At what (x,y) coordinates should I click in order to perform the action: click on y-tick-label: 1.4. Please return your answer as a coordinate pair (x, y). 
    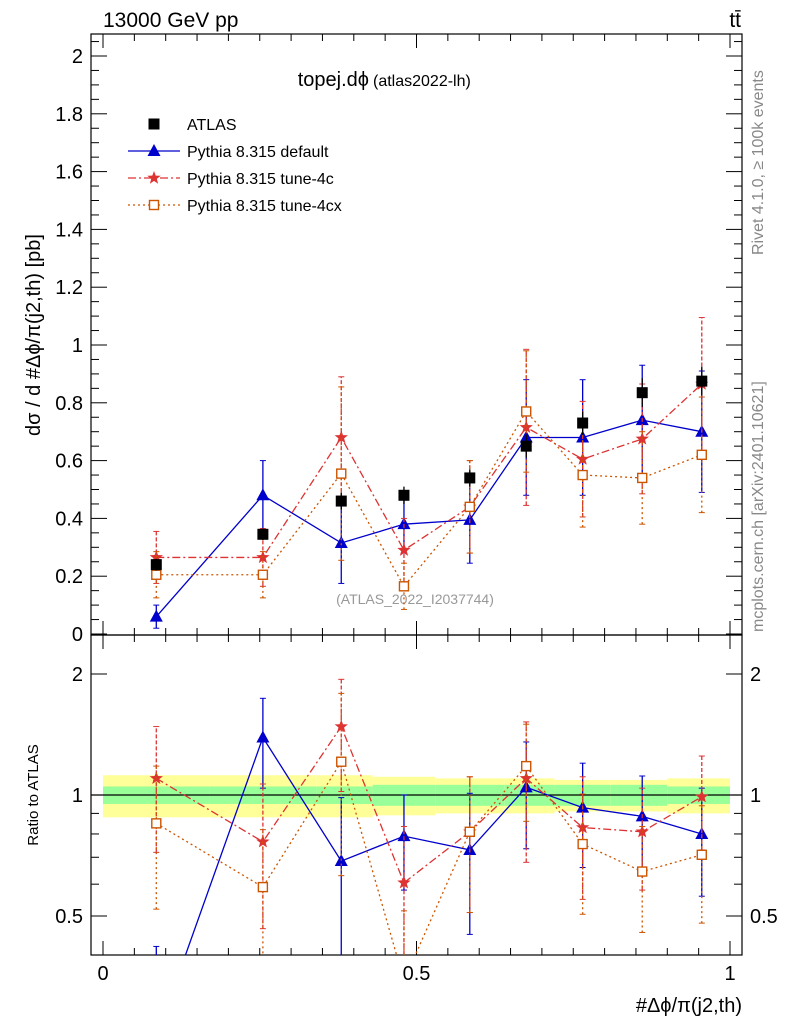
    Looking at the image, I should click on (69, 230).